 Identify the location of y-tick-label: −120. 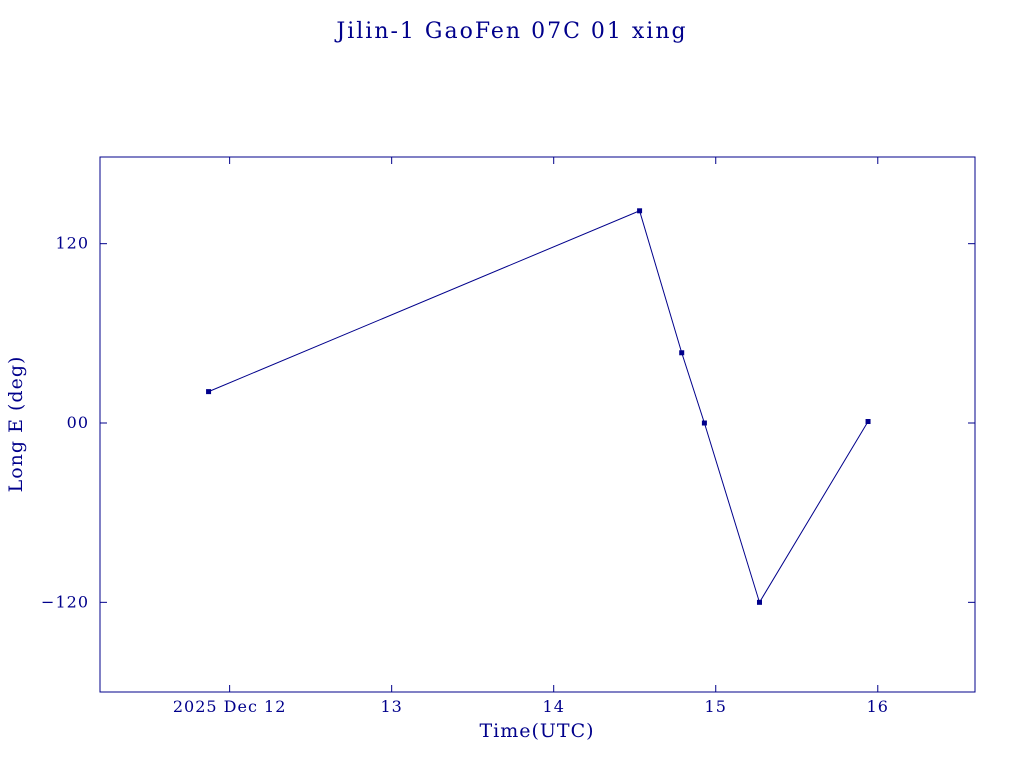
(65, 601).